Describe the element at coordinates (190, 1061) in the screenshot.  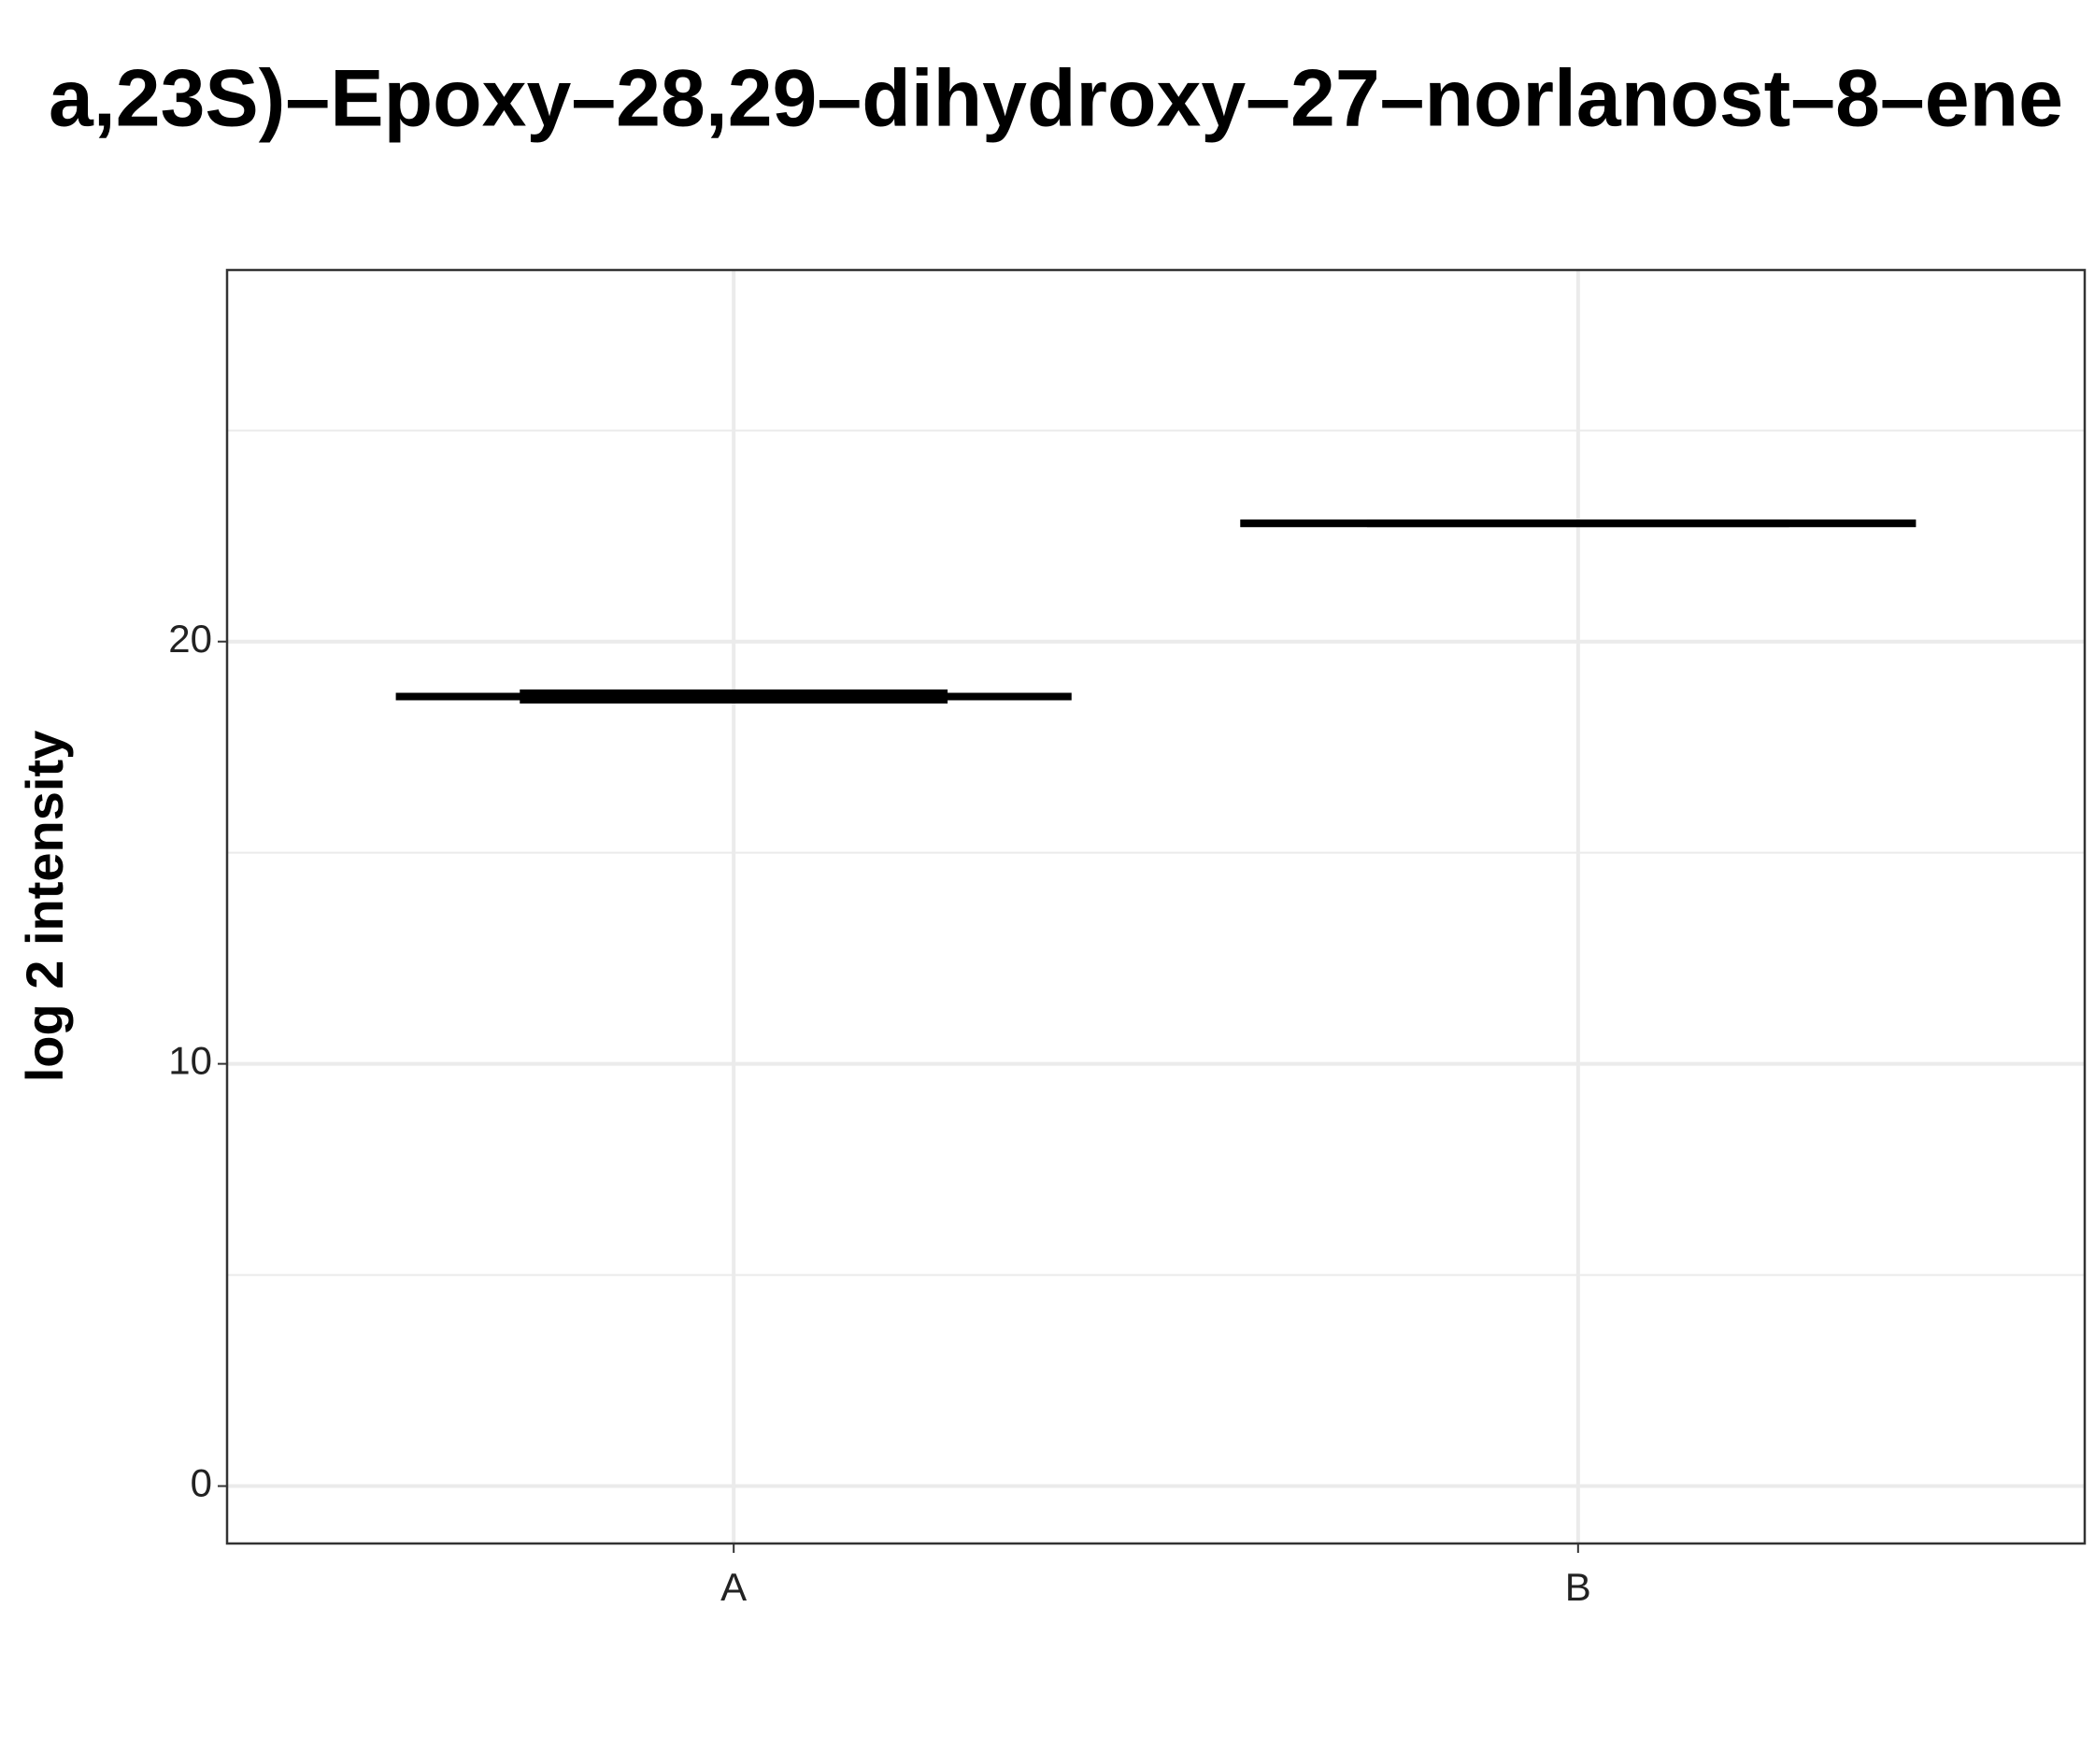
I see `y-tick-label: 10` at that location.